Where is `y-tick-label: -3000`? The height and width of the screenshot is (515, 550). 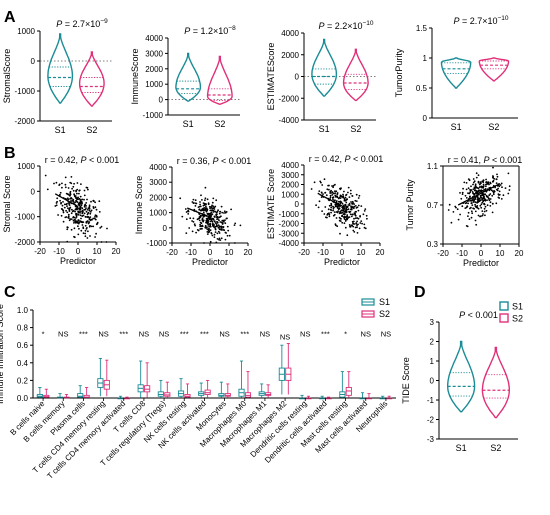
y-tick-label: -3000 is located at coordinates (289, 233).